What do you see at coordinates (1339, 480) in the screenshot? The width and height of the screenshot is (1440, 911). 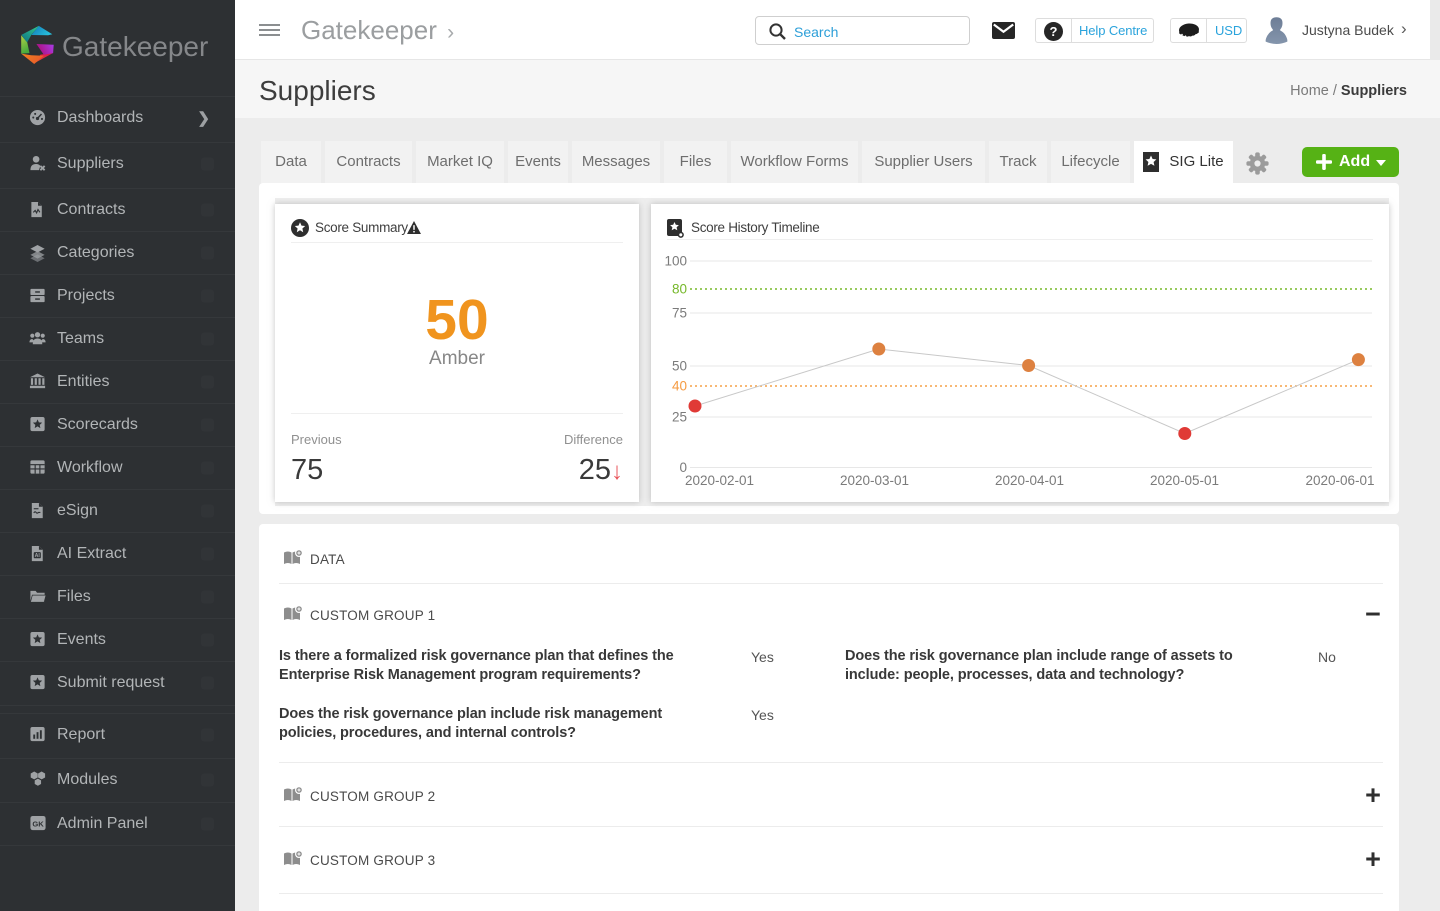 I see `svg-text: 2020-06-01` at bounding box center [1339, 480].